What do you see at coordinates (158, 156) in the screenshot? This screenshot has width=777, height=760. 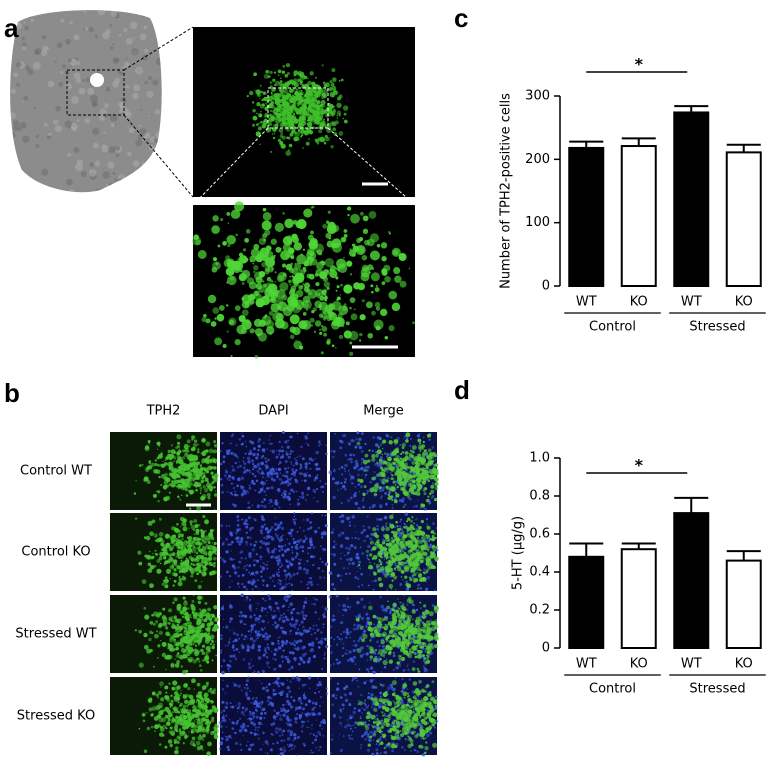 I see `zoom-line` at bounding box center [158, 156].